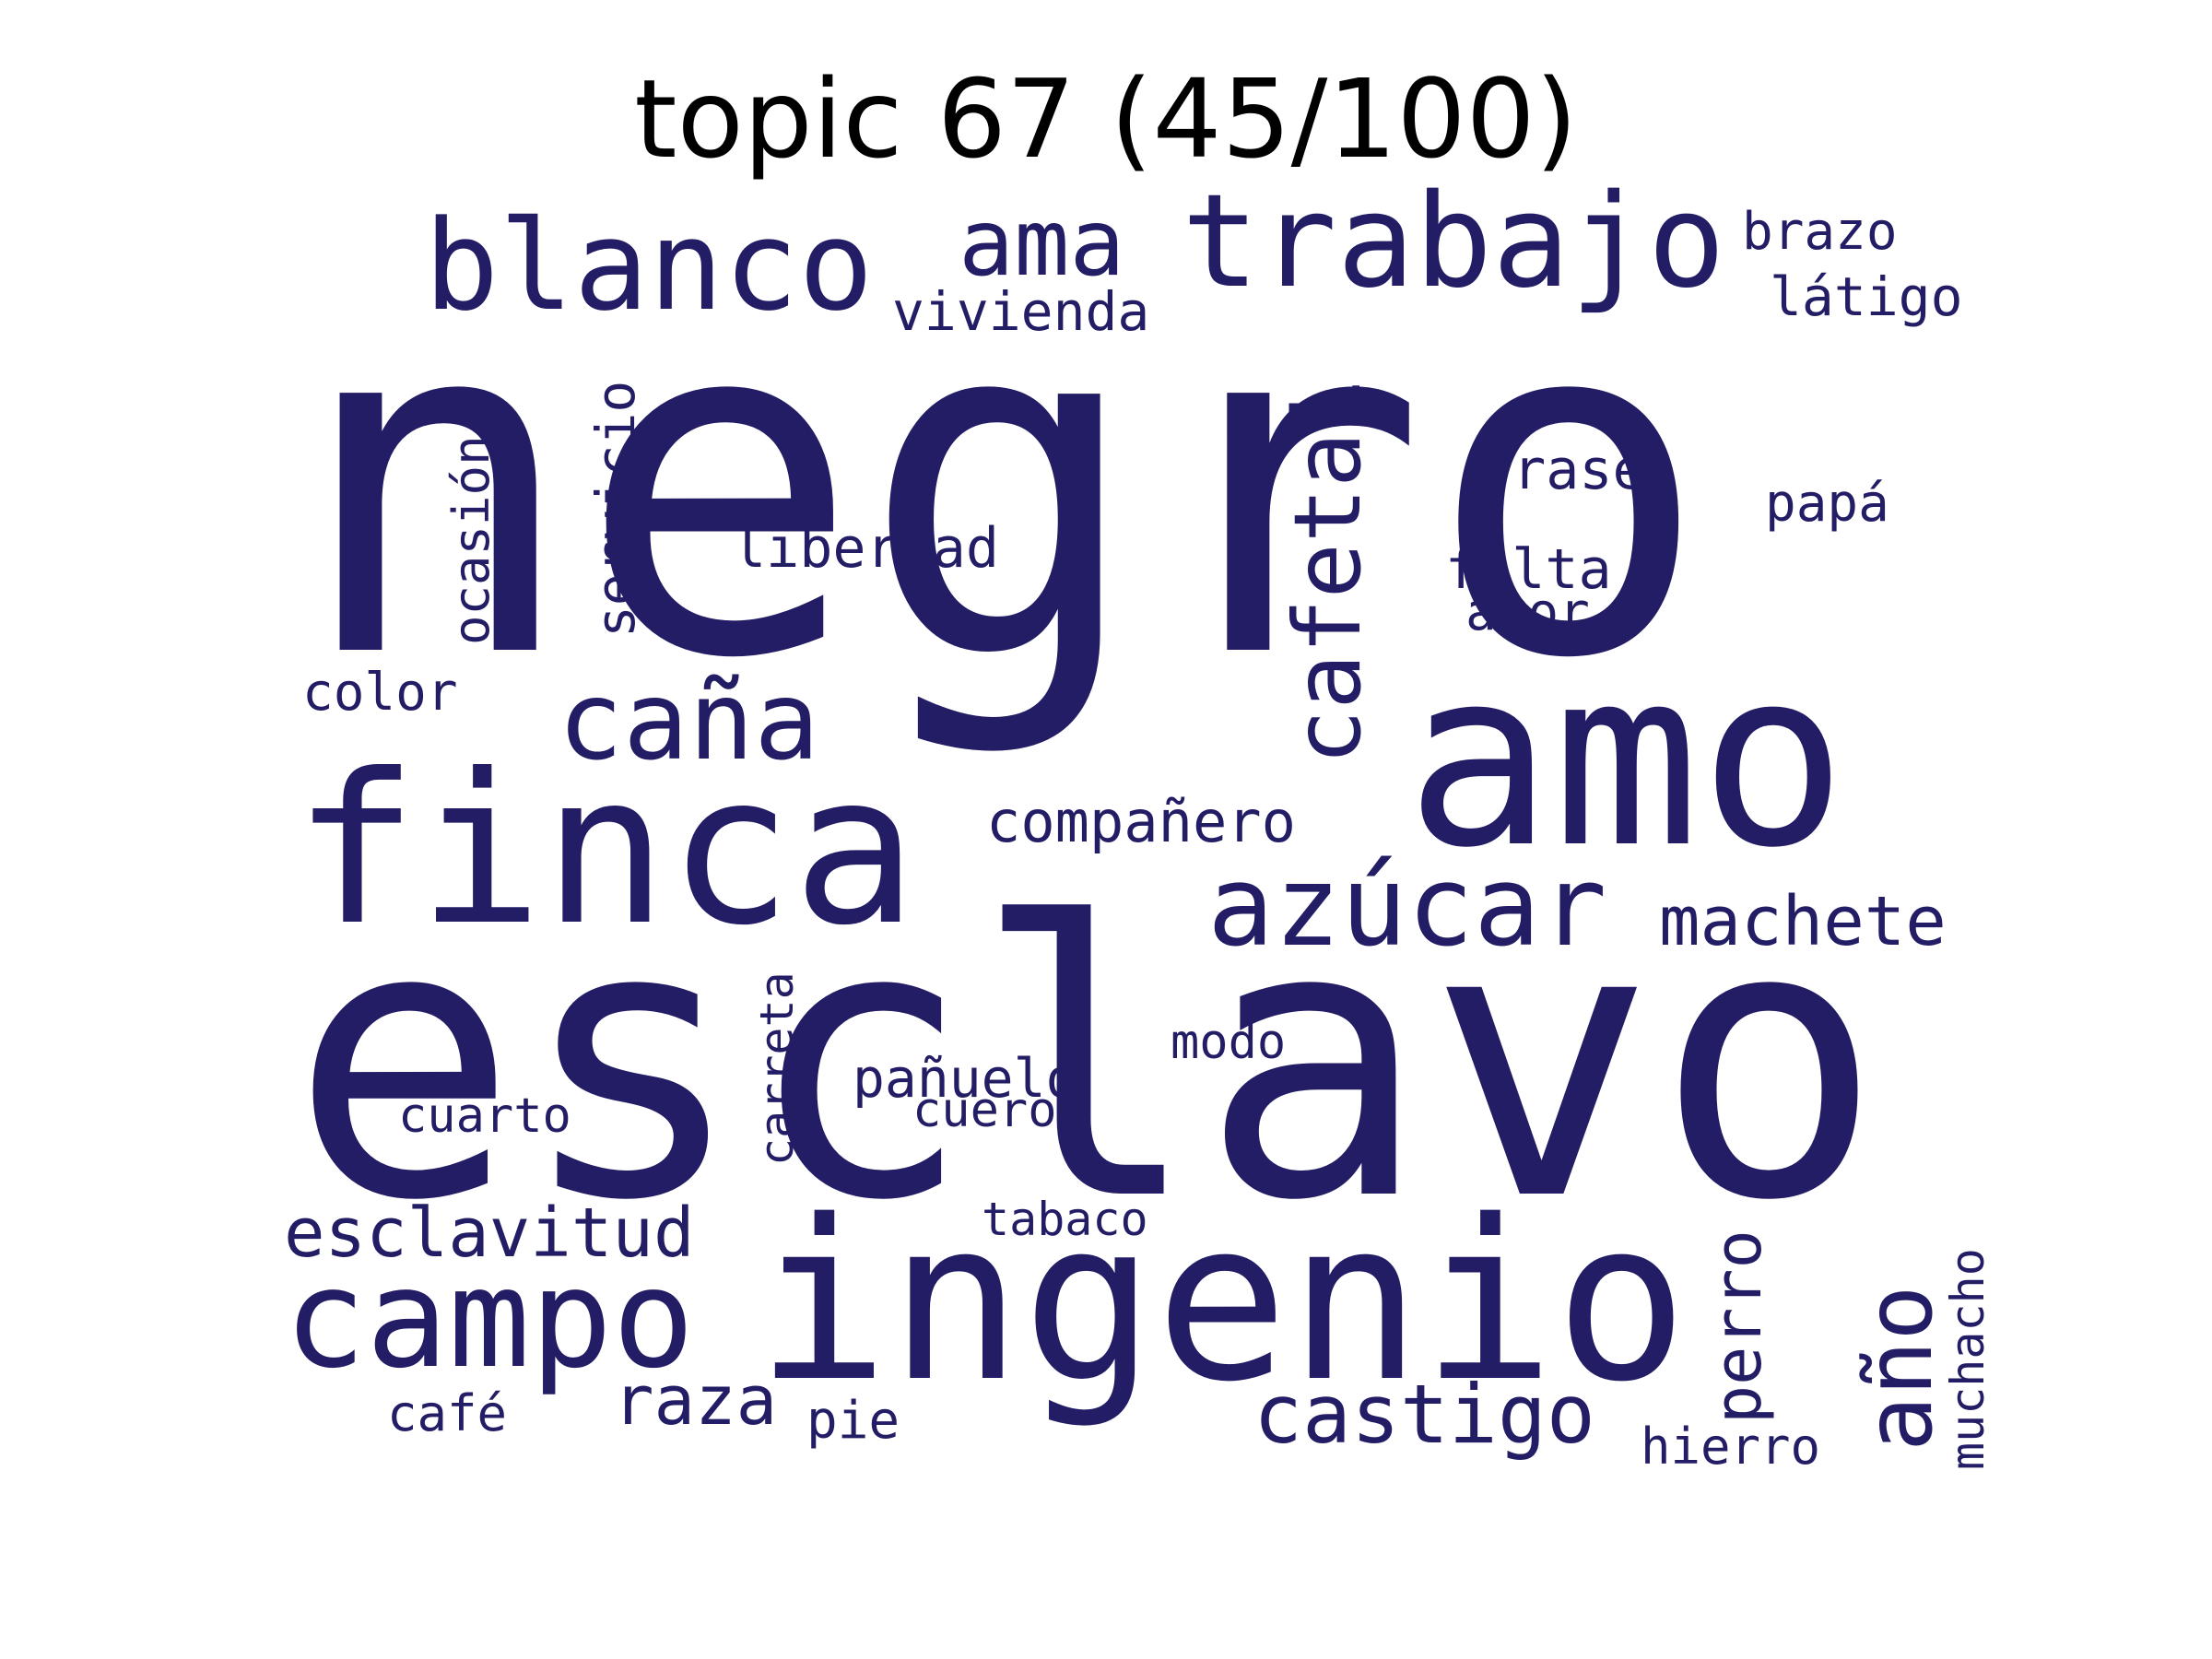 This screenshot has height=1659, width=2212. Describe the element at coordinates (1424, 1414) in the screenshot. I see `word-castigo: castigo` at that location.